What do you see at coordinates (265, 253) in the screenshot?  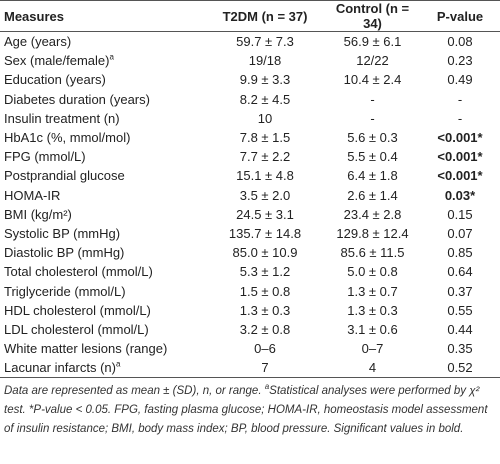 I see `cell: 85.0 ± 10.9` at bounding box center [265, 253].